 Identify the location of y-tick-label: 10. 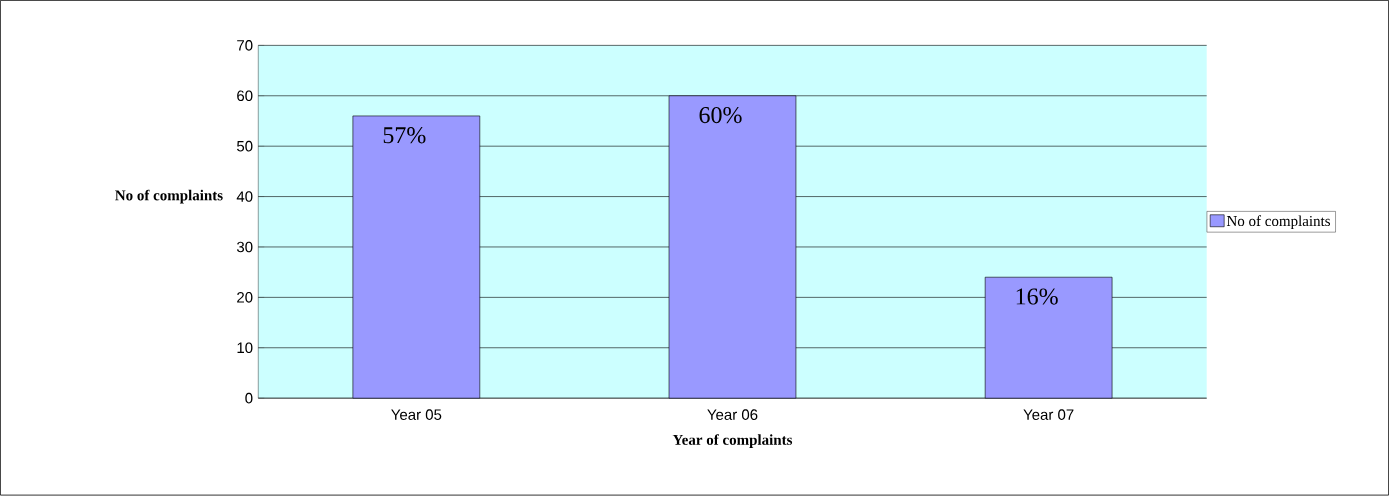
(245, 348).